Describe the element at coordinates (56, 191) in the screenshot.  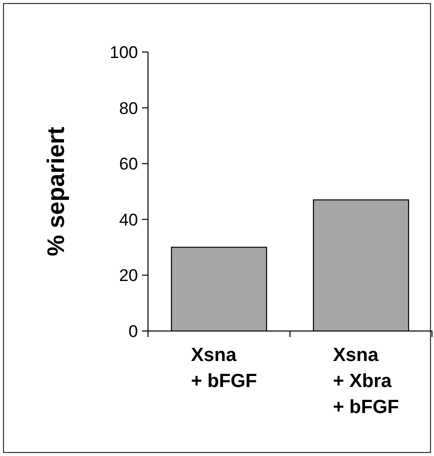
I see `y-axis-title: % separiert` at that location.